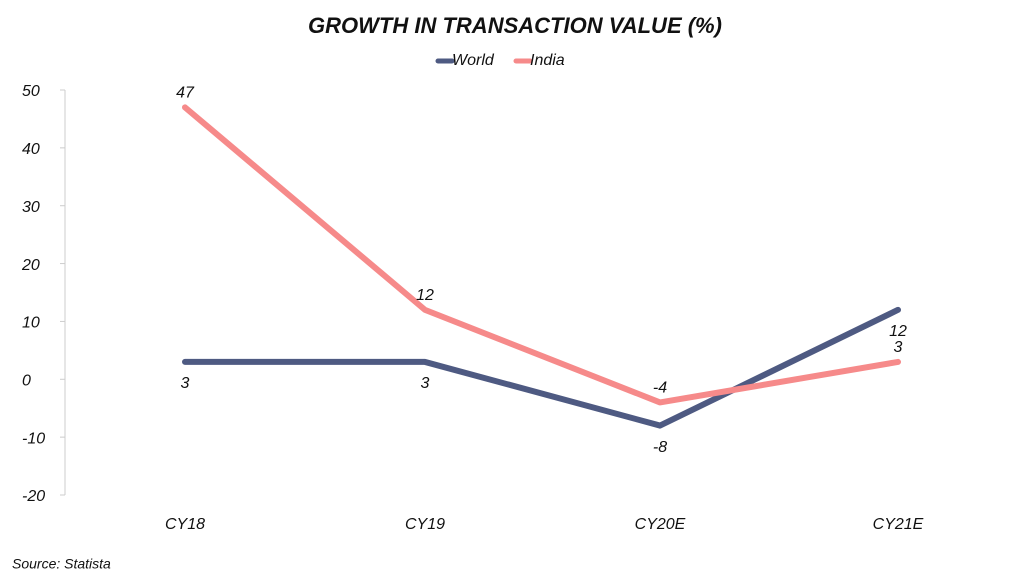 Image resolution: width=1024 pixels, height=585 pixels. Describe the element at coordinates (31, 149) in the screenshot. I see `y-tick-label: 40` at that location.